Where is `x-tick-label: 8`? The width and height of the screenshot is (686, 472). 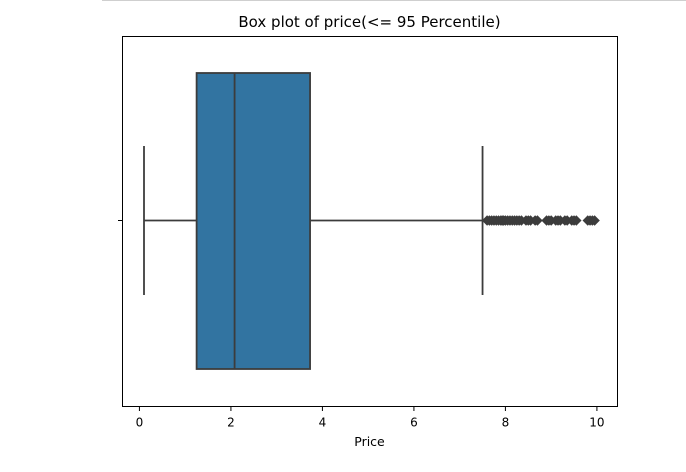
x-tick-label: 8 is located at coordinates (506, 423).